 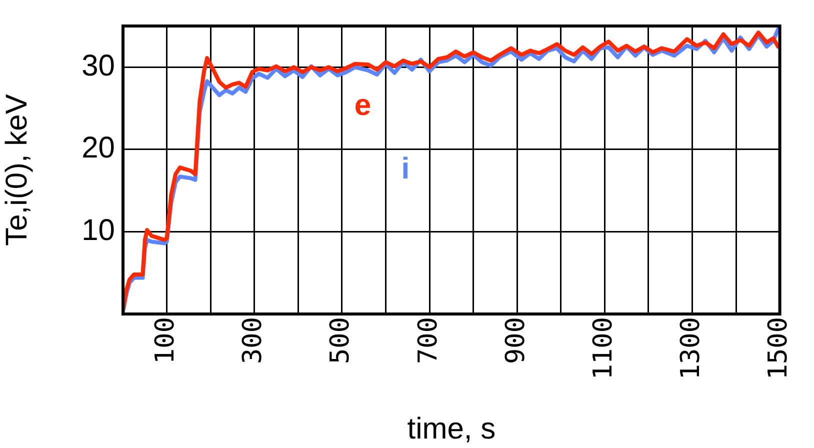 What do you see at coordinates (341, 340) in the screenshot?
I see `x-tick-label: 500` at bounding box center [341, 340].